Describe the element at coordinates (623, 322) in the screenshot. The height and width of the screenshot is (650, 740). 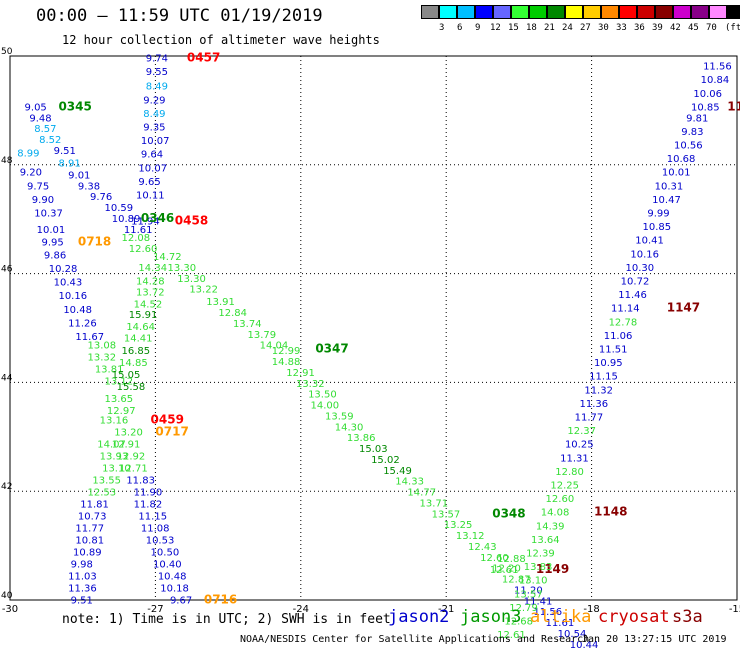
I see `wave-height-label: 12.78` at that location.